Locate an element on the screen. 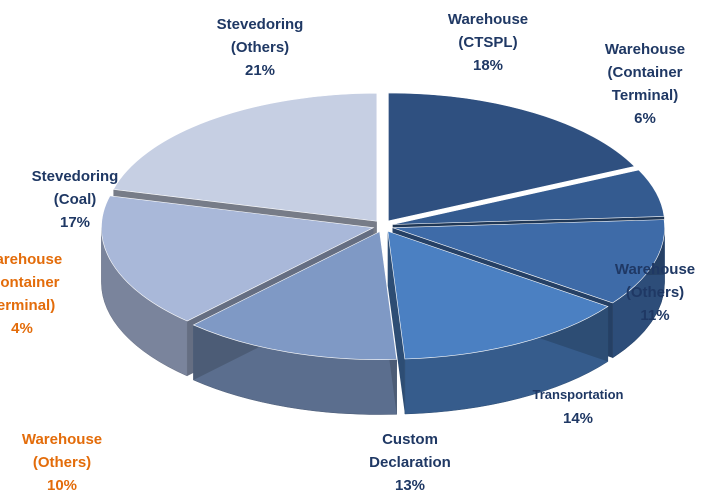 The height and width of the screenshot is (501, 712). slice-label: Warehouse (Others) 11% is located at coordinates (655, 292).